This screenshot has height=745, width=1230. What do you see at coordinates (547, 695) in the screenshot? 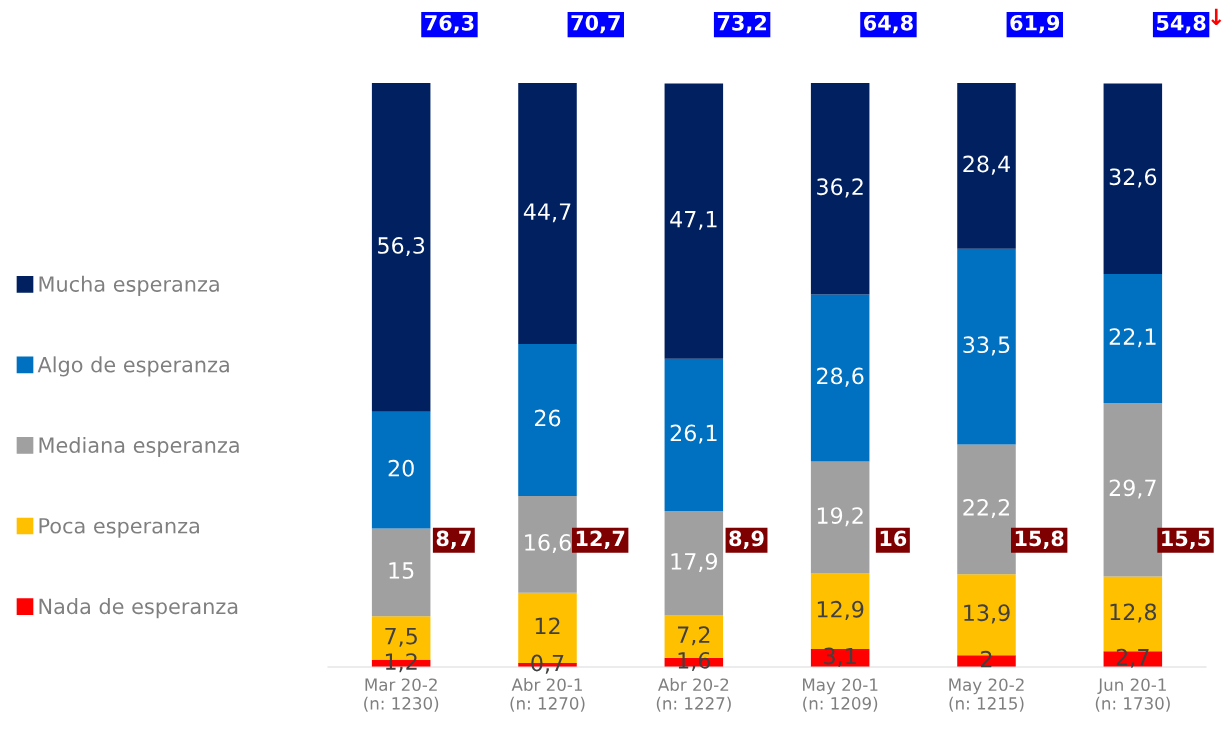
I see `x-tick-label: Abr 20-1 (n: 1270)` at bounding box center [547, 695].